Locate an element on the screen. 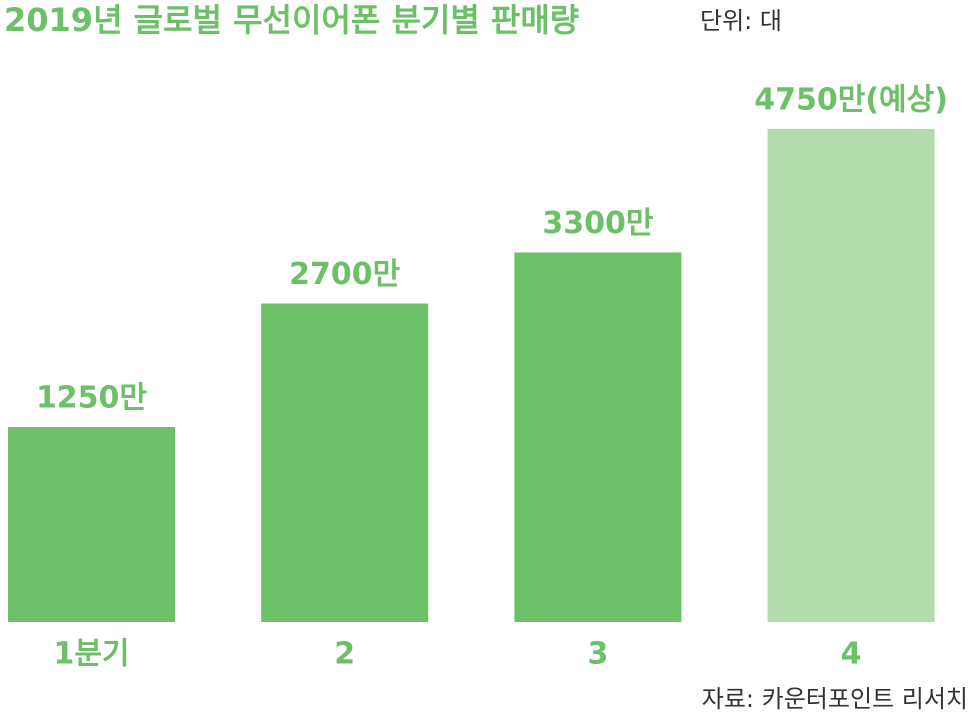 The height and width of the screenshot is (721, 975). x-tick-label: 3 is located at coordinates (597, 654).